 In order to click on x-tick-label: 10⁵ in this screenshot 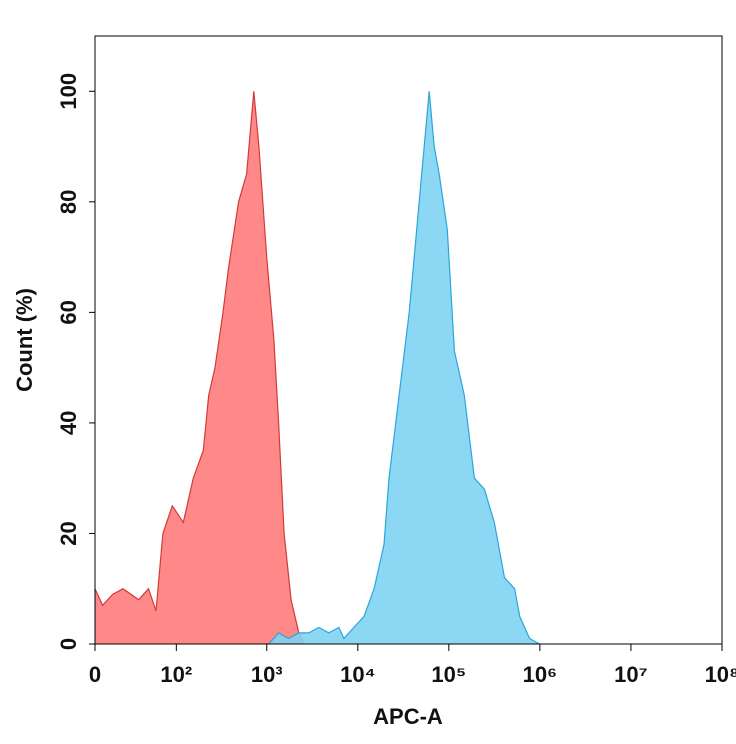, I will do `click(448, 674)`.